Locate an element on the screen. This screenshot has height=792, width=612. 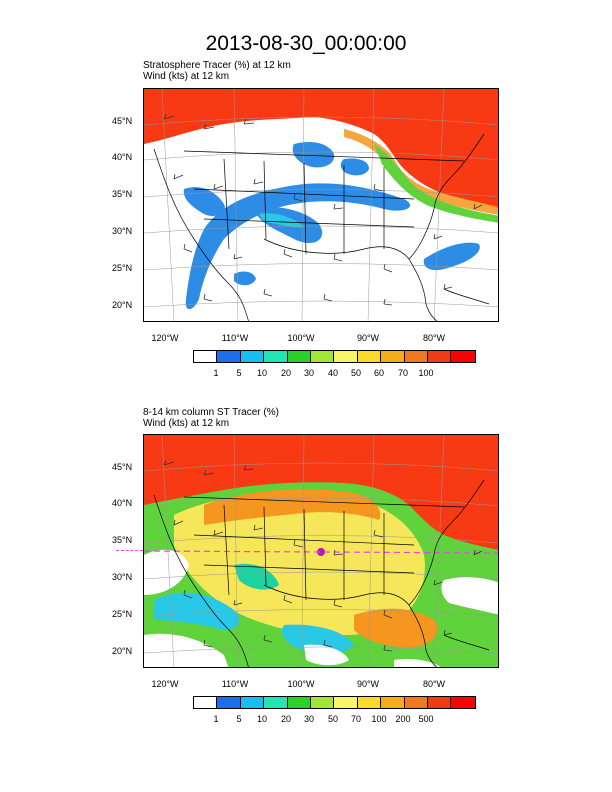
colorbar-2-label: 500 is located at coordinates (426, 719).